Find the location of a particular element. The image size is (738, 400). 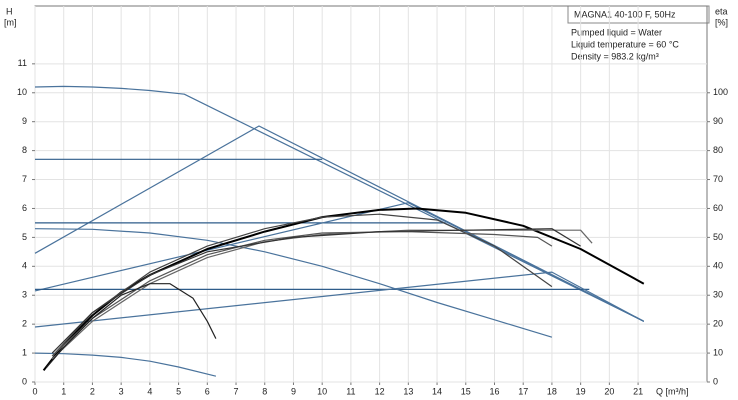

y2-tick-label: 50 is located at coordinates (718, 237).